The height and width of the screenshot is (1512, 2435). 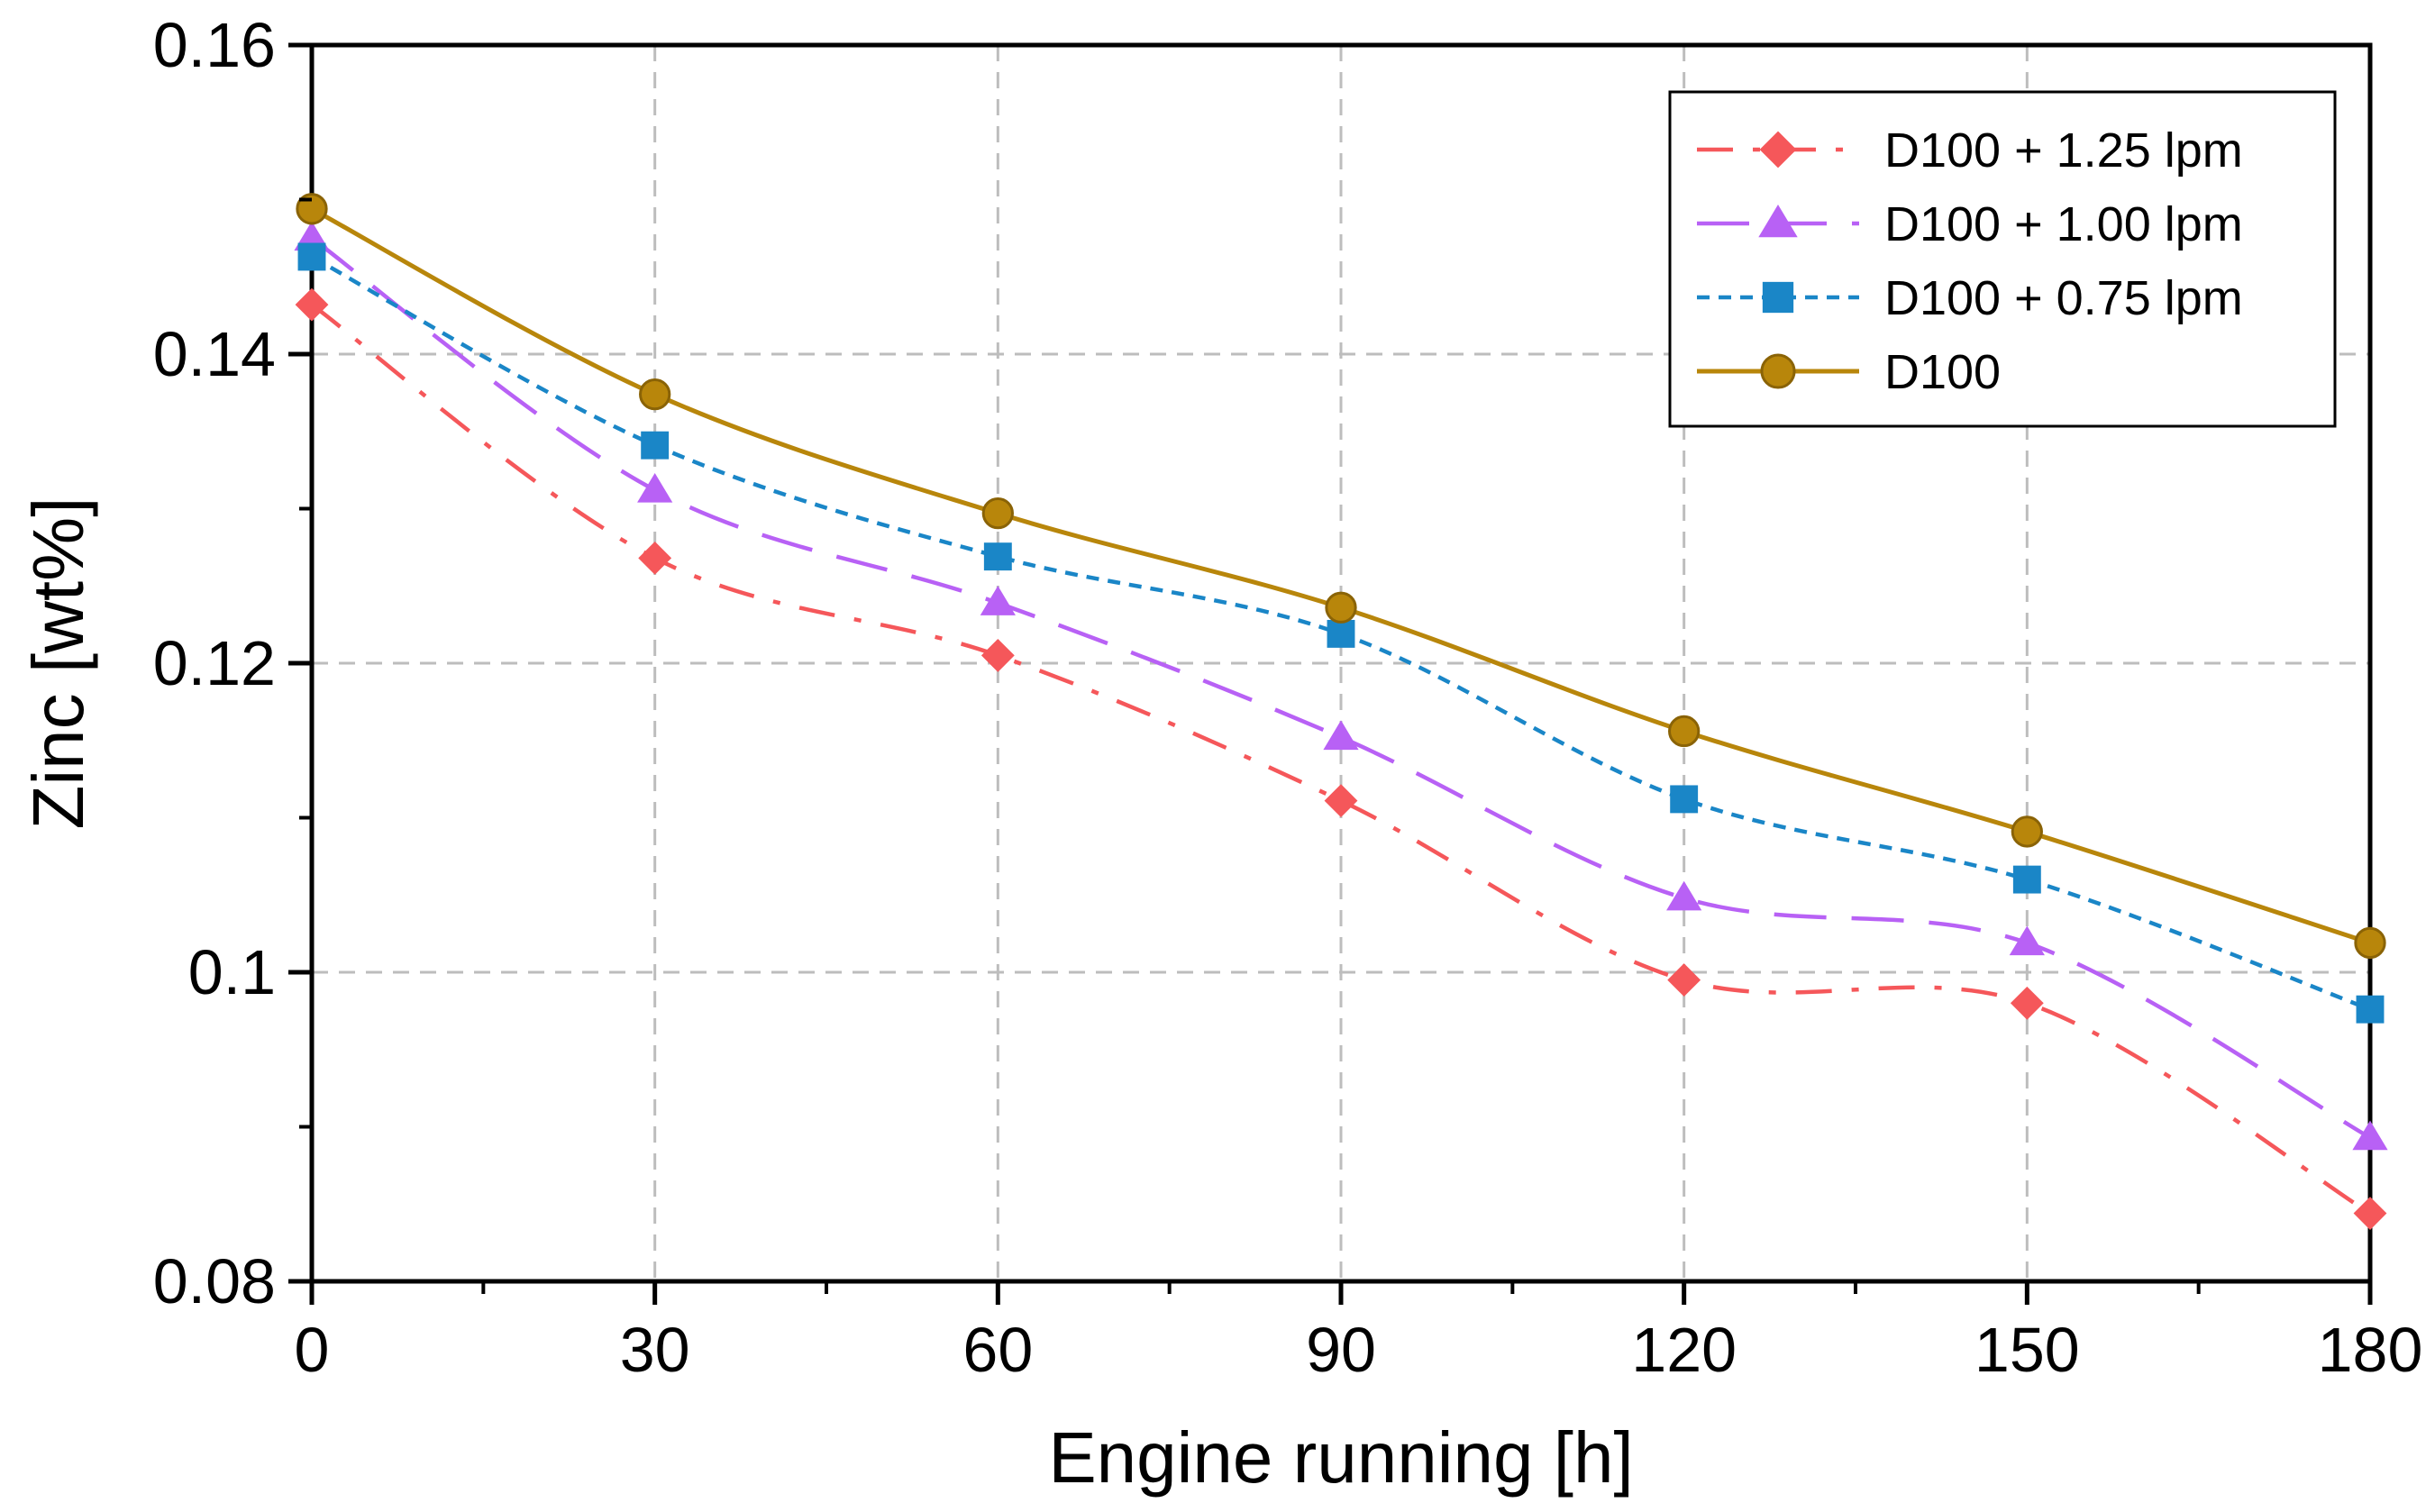 I want to click on legend-label-1: D100 + 1.00 lpm, so click(x=2063, y=224).